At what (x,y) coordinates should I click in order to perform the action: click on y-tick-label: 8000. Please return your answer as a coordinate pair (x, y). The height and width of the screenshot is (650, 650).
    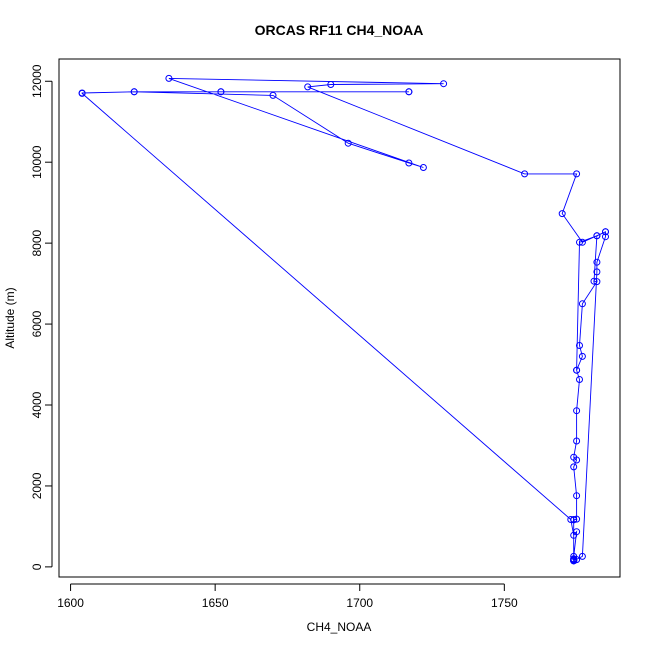
    Looking at the image, I should click on (37, 242).